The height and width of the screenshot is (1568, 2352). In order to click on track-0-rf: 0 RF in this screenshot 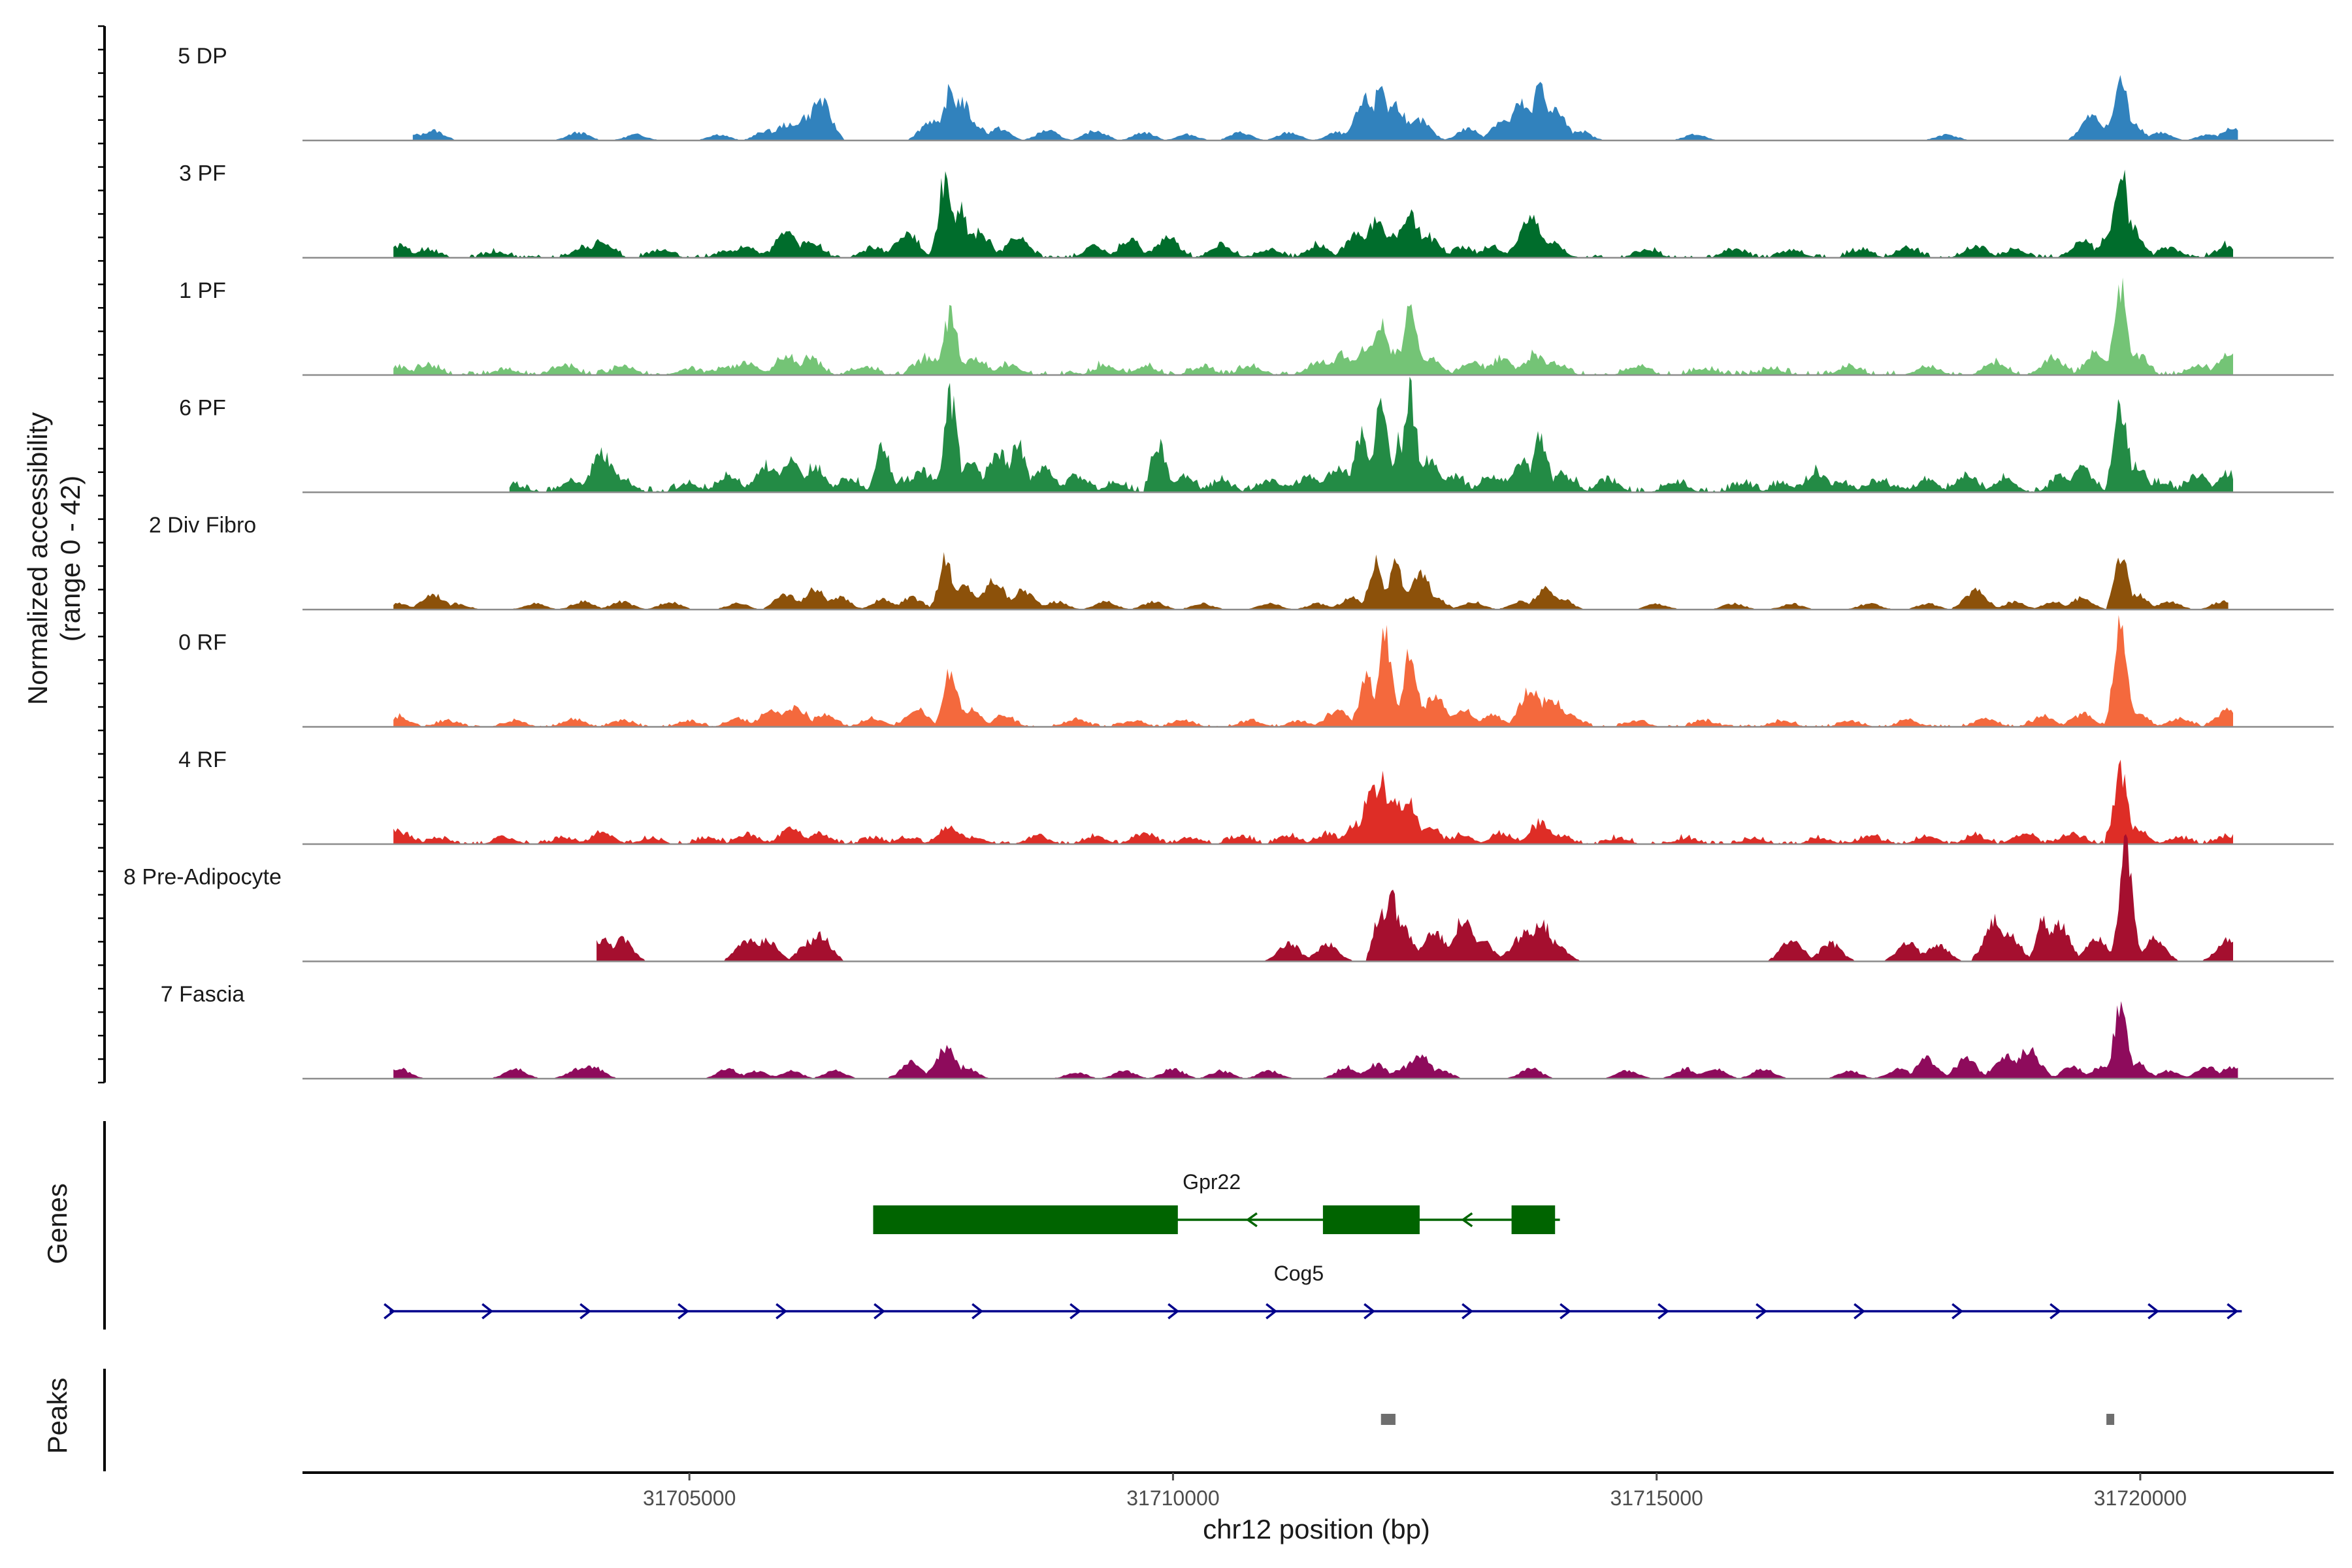, I will do `click(1256, 671)`.